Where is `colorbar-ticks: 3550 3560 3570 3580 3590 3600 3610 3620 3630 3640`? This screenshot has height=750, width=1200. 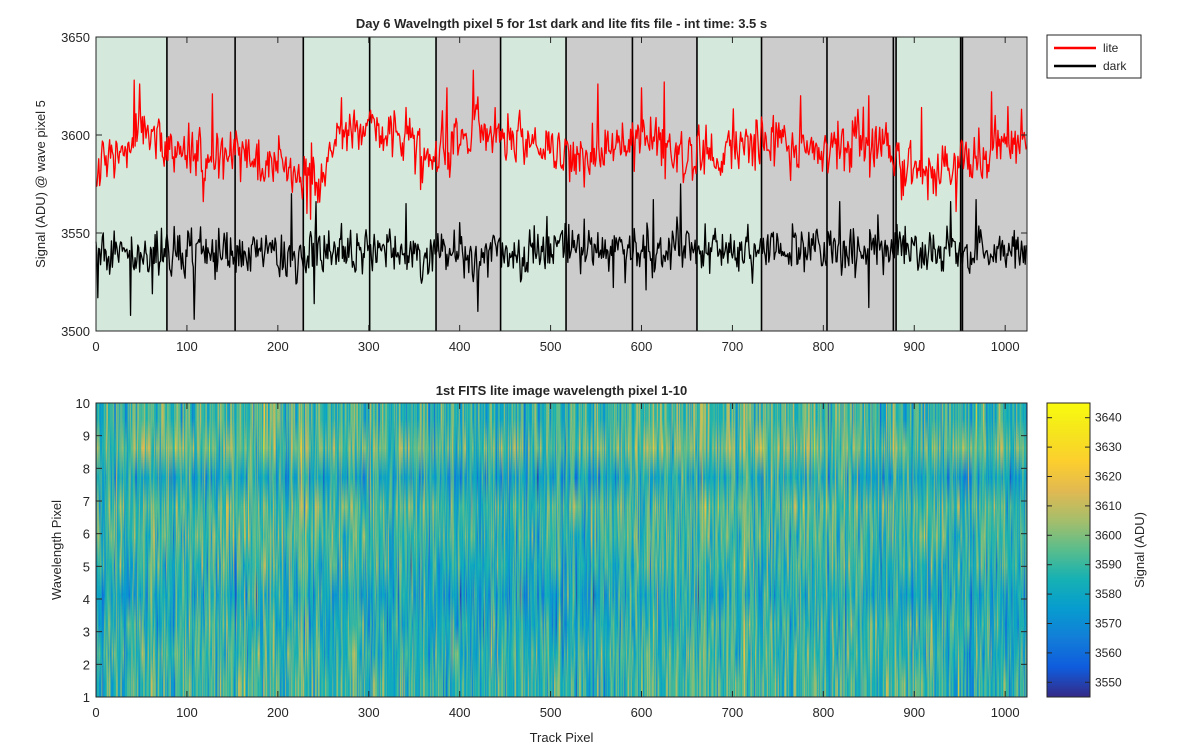 colorbar-ticks: 3550 3560 3570 3580 3590 3600 3610 3620 3630 3640 is located at coordinates (1084, 550).